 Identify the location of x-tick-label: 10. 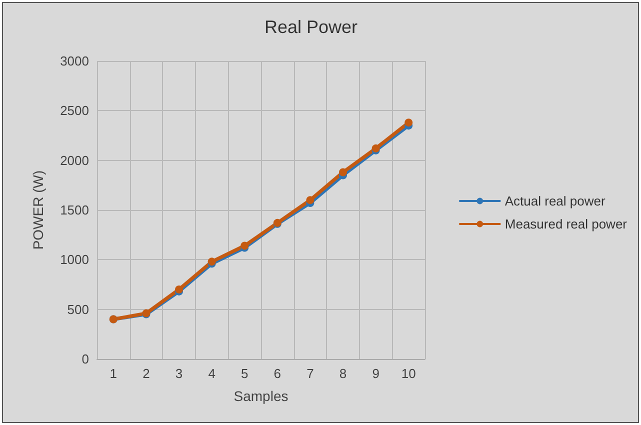
(408, 373).